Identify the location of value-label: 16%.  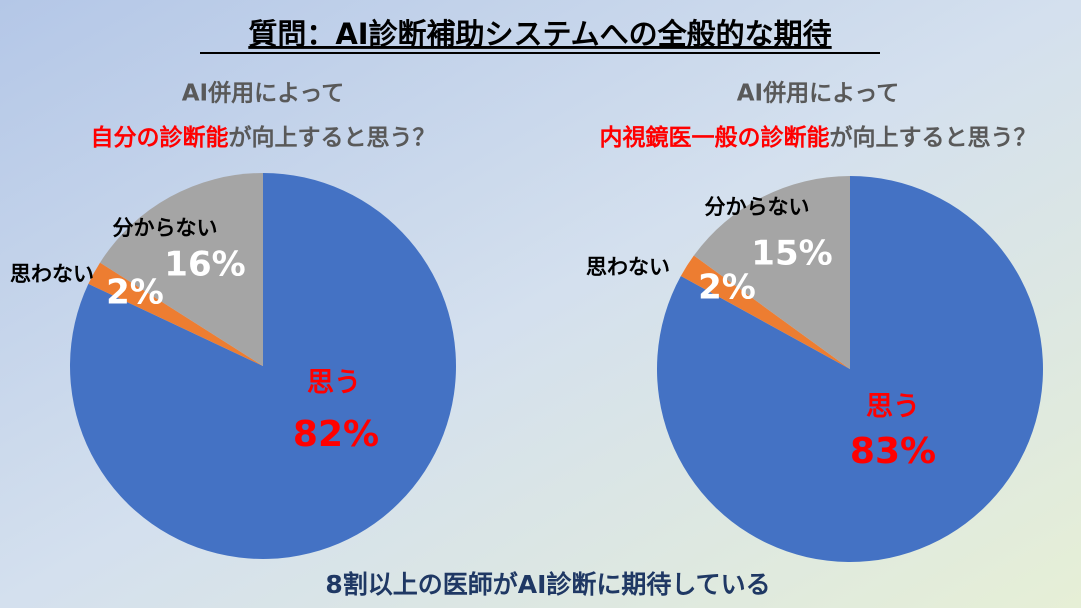
(204, 265).